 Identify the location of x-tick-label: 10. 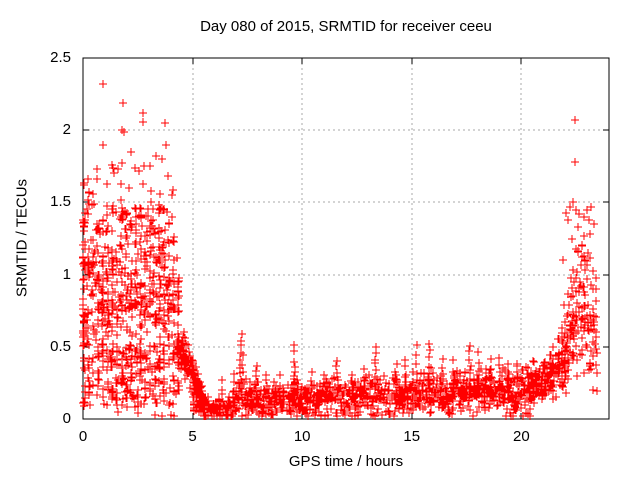
(302, 436).